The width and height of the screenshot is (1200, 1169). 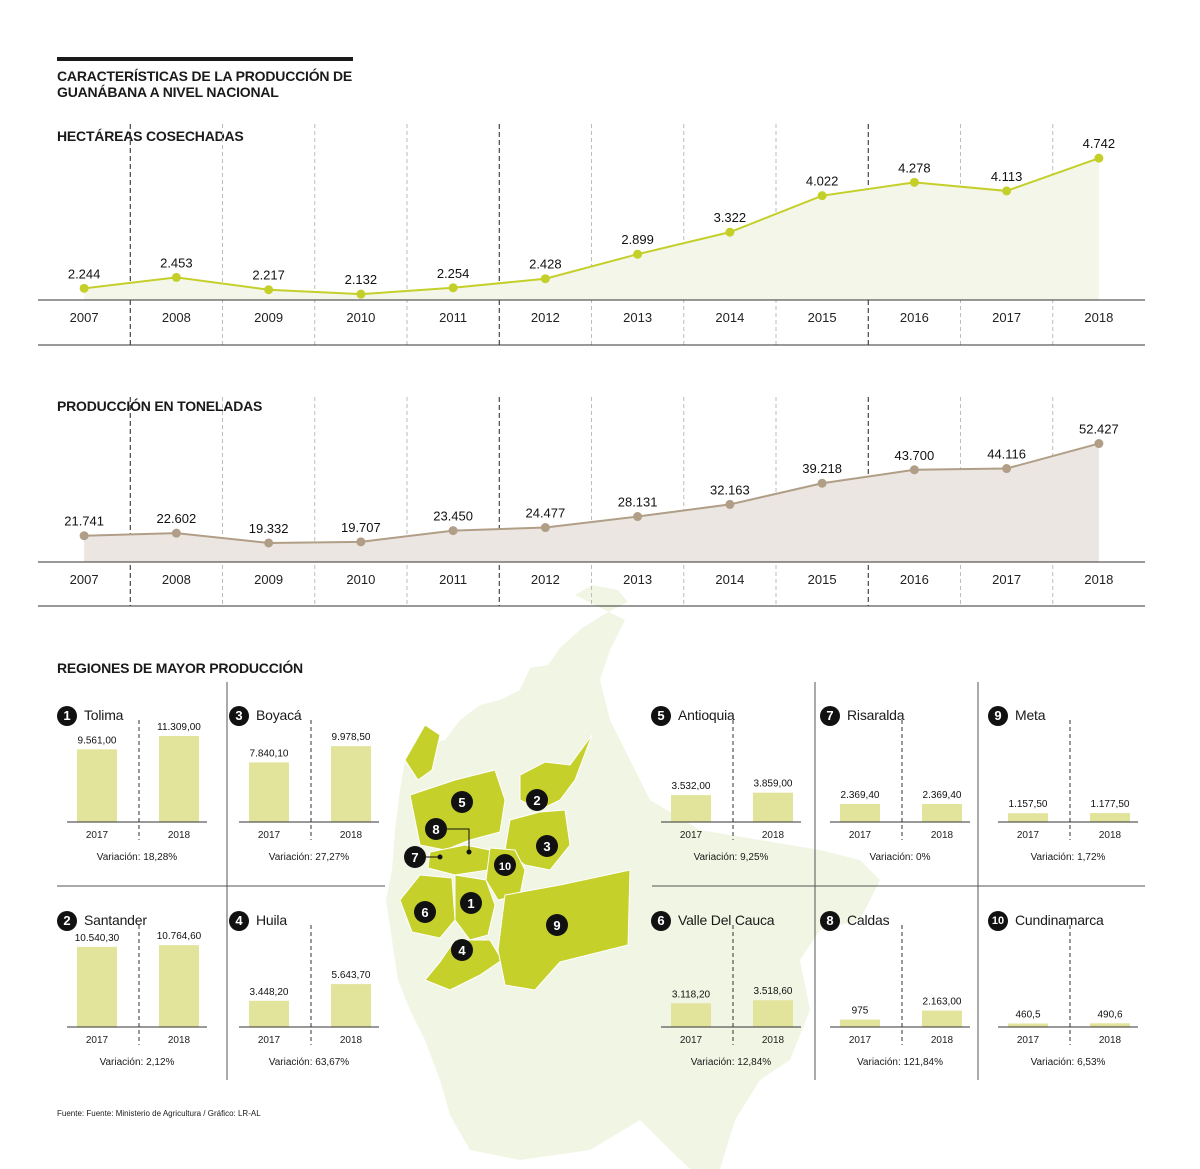 What do you see at coordinates (900, 857) in the screenshot?
I see `variation-label: Variación: 0%` at bounding box center [900, 857].